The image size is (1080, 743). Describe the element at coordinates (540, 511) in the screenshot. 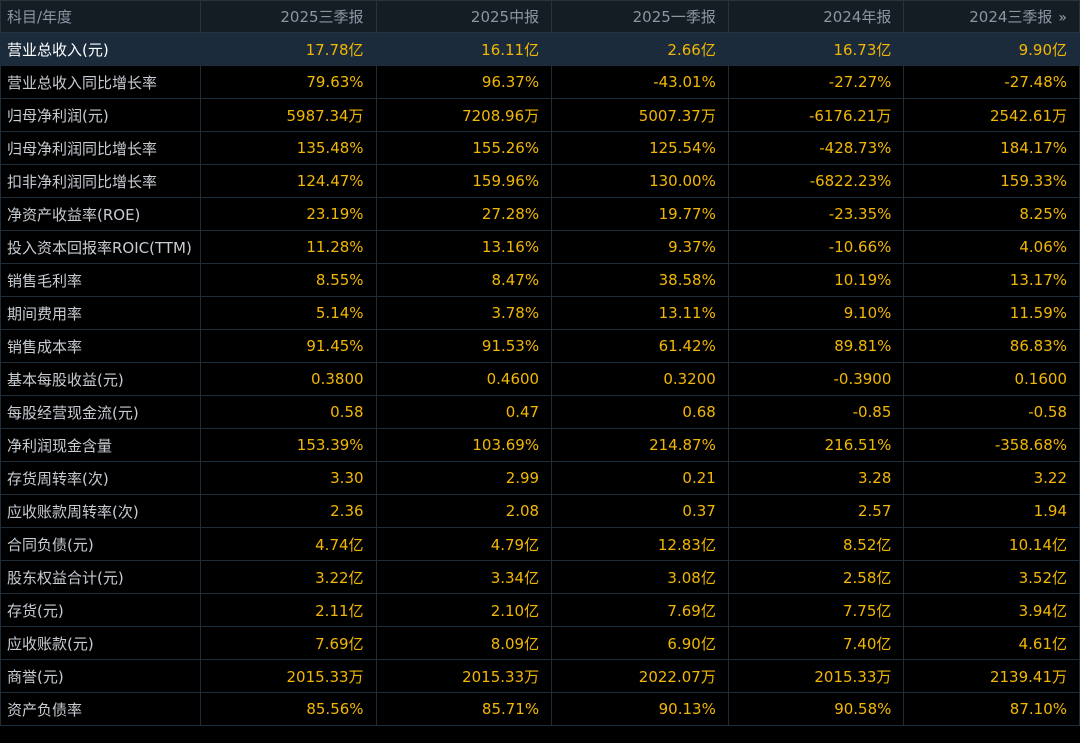

I see `table-row: 应收账款周转率(次) 2.36 2.08 0.37 2.57 1.94` at that location.